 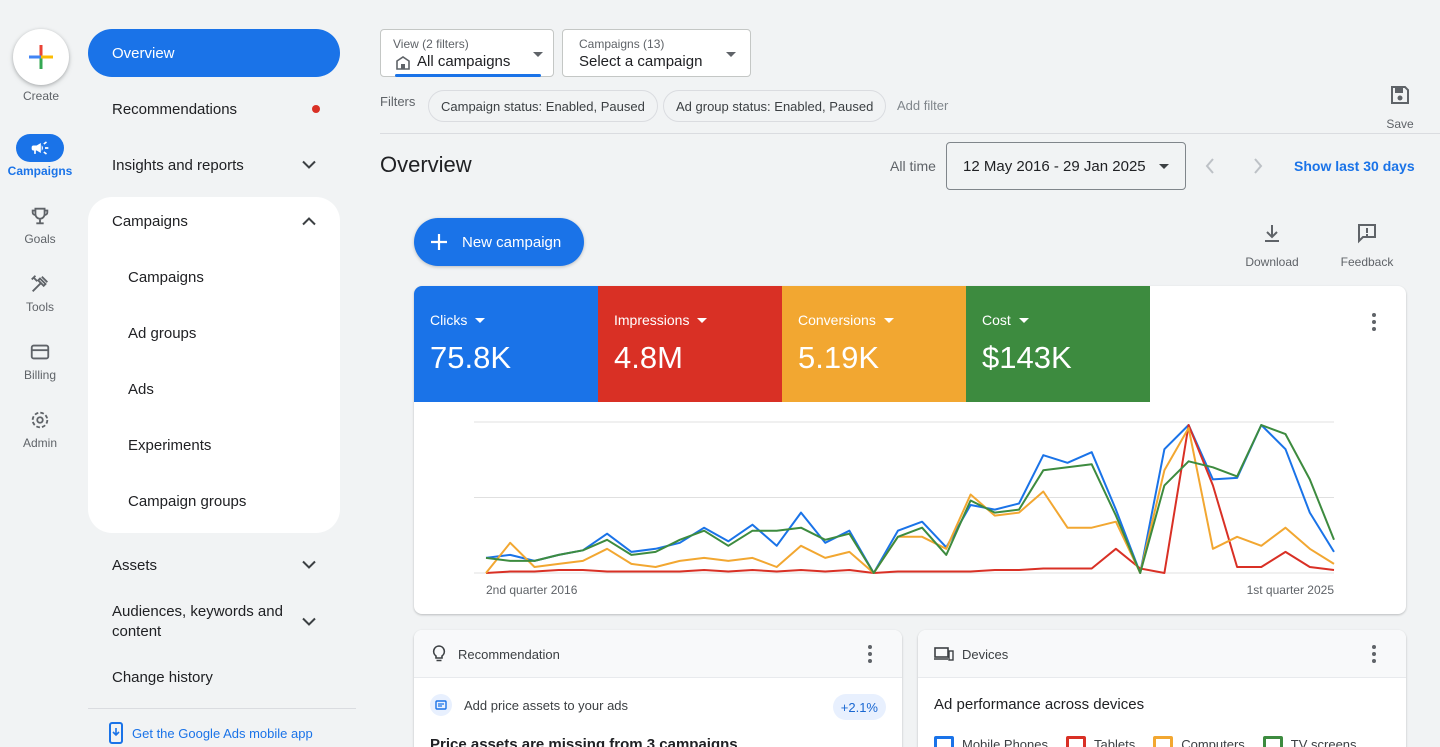 I want to click on campaign-selector-caption: Campaigns (13), so click(x=622, y=44).